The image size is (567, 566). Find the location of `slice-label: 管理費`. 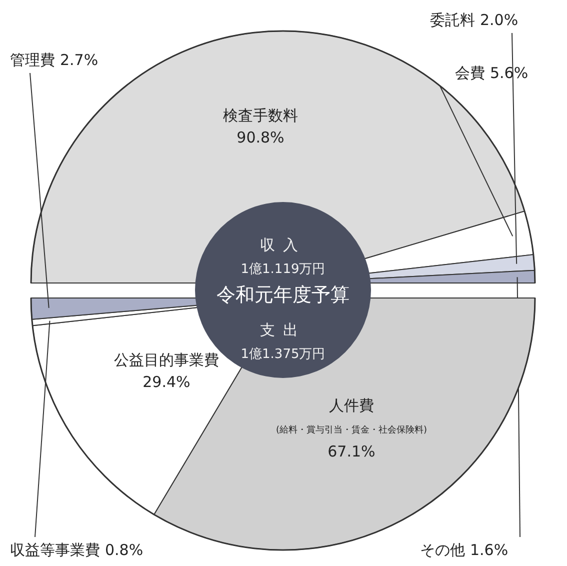

slice-label: 管理費 is located at coordinates (32, 60).